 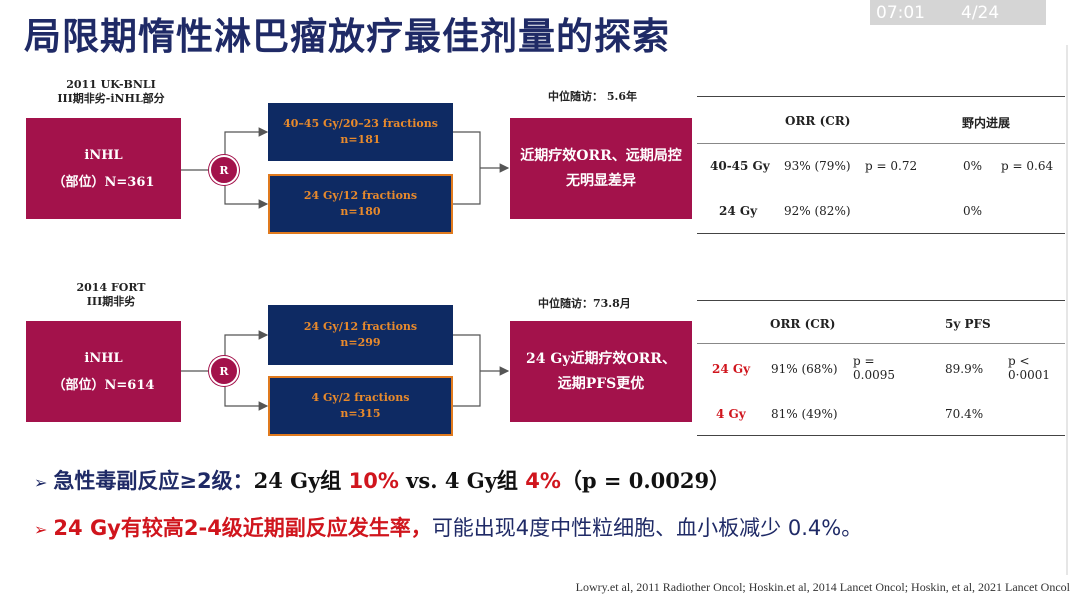 What do you see at coordinates (360, 211) in the screenshot?
I see `study1-arm2-n: n=180` at bounding box center [360, 211].